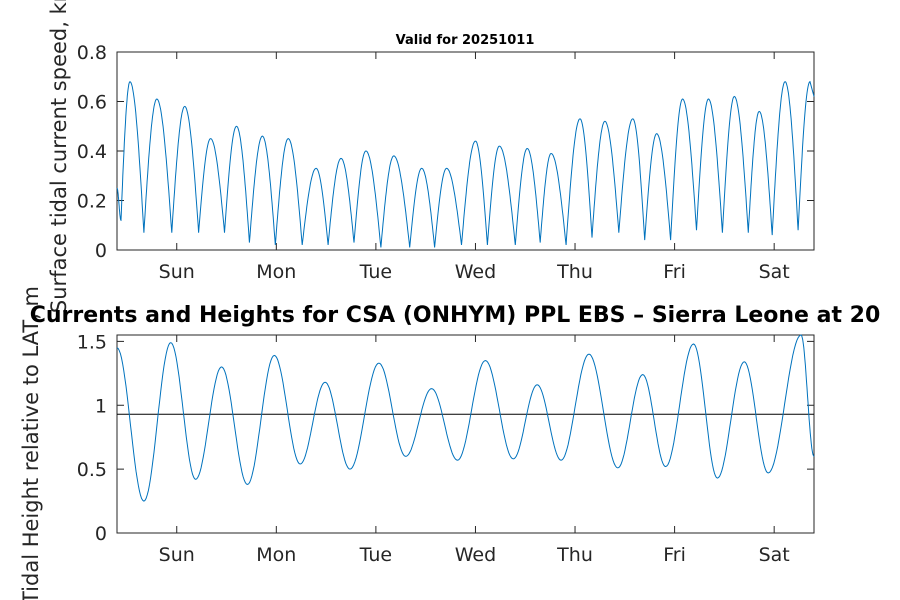 This screenshot has width=900, height=600. Describe the element at coordinates (92, 202) in the screenshot. I see `y-tick-label: 0.2` at that location.